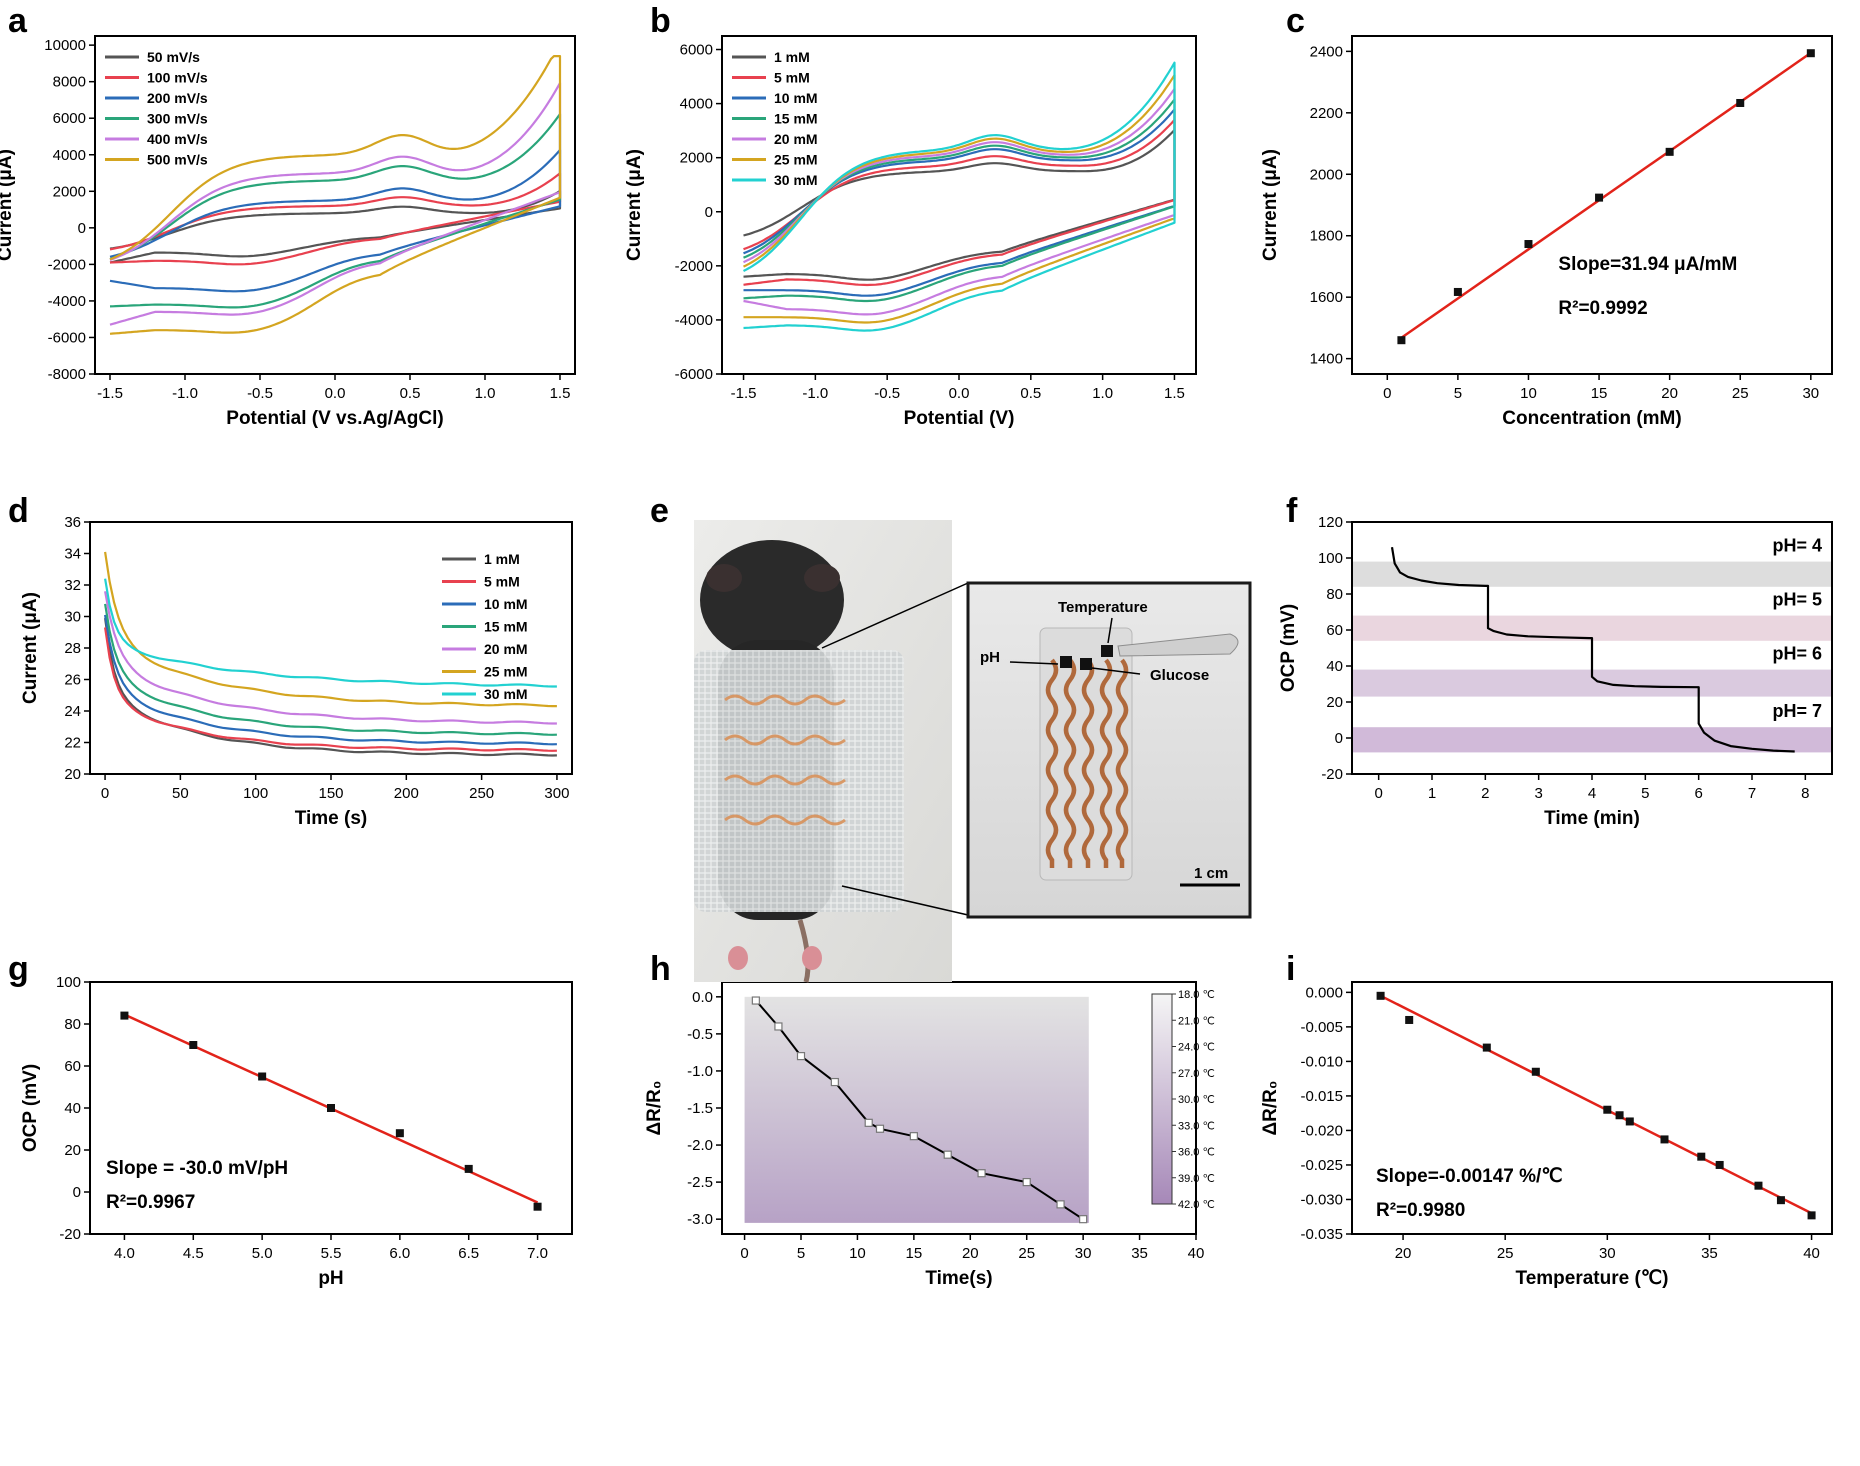  I want to click on y-tick-label-a: -2000, so click(67, 264).